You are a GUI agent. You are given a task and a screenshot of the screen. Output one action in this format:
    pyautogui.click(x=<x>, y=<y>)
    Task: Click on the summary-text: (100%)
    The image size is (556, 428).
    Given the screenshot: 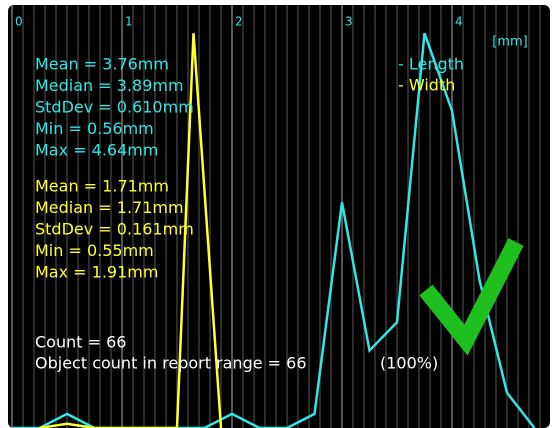 What is the action you would take?
    pyautogui.click(x=409, y=363)
    